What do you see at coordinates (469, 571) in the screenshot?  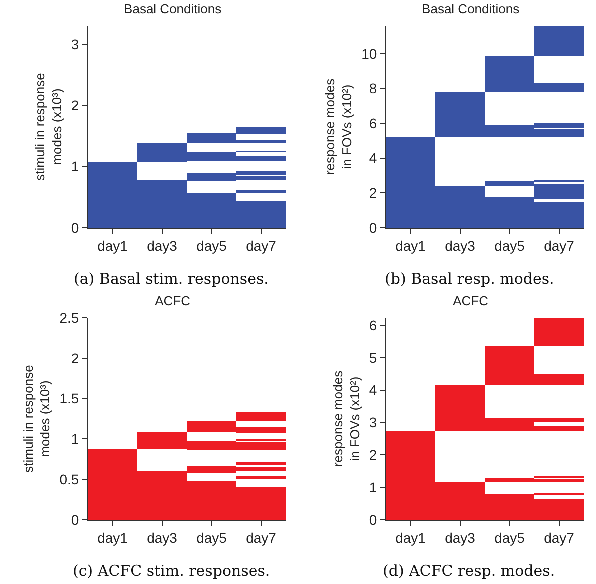 I see `text: (d) ACFC resp. modes.` at bounding box center [469, 571].